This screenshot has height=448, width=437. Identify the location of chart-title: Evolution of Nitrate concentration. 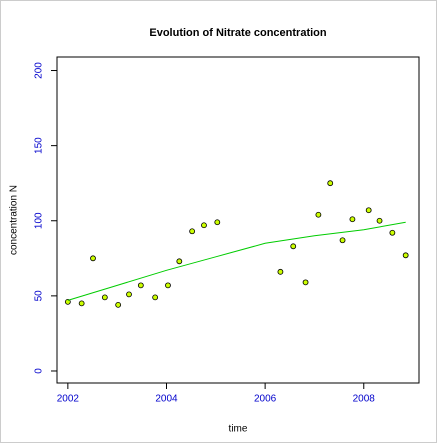
(238, 33).